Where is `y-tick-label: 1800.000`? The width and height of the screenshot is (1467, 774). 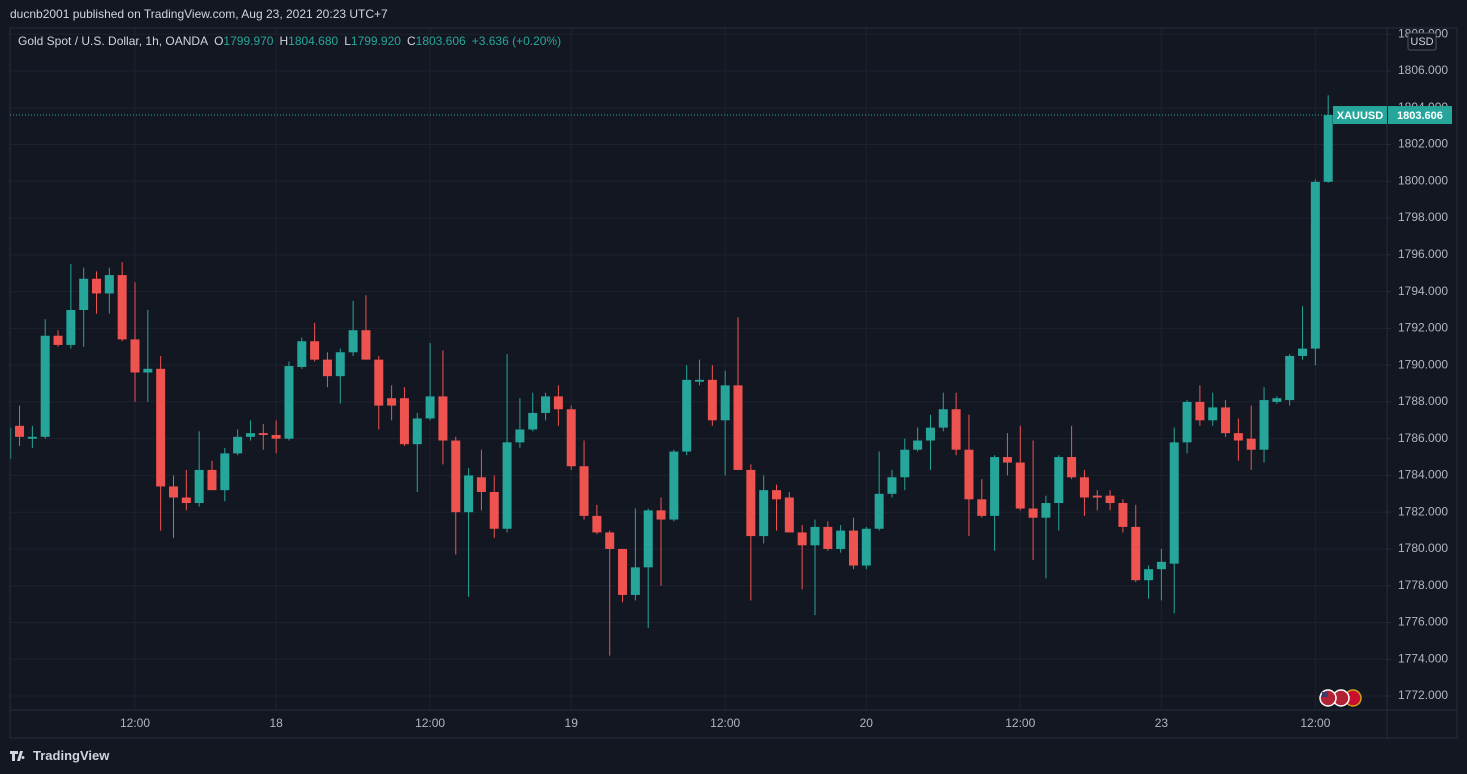
y-tick-label: 1800.000 is located at coordinates (1423, 180).